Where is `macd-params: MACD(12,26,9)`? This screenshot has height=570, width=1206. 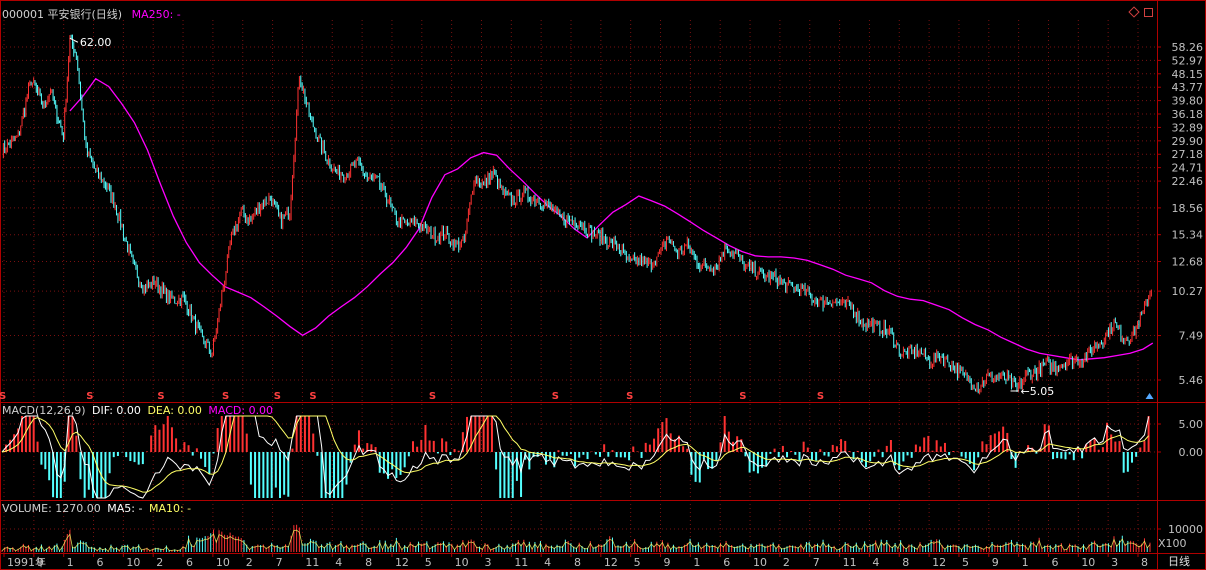 macd-params: MACD(12,26,9) is located at coordinates (44, 410).